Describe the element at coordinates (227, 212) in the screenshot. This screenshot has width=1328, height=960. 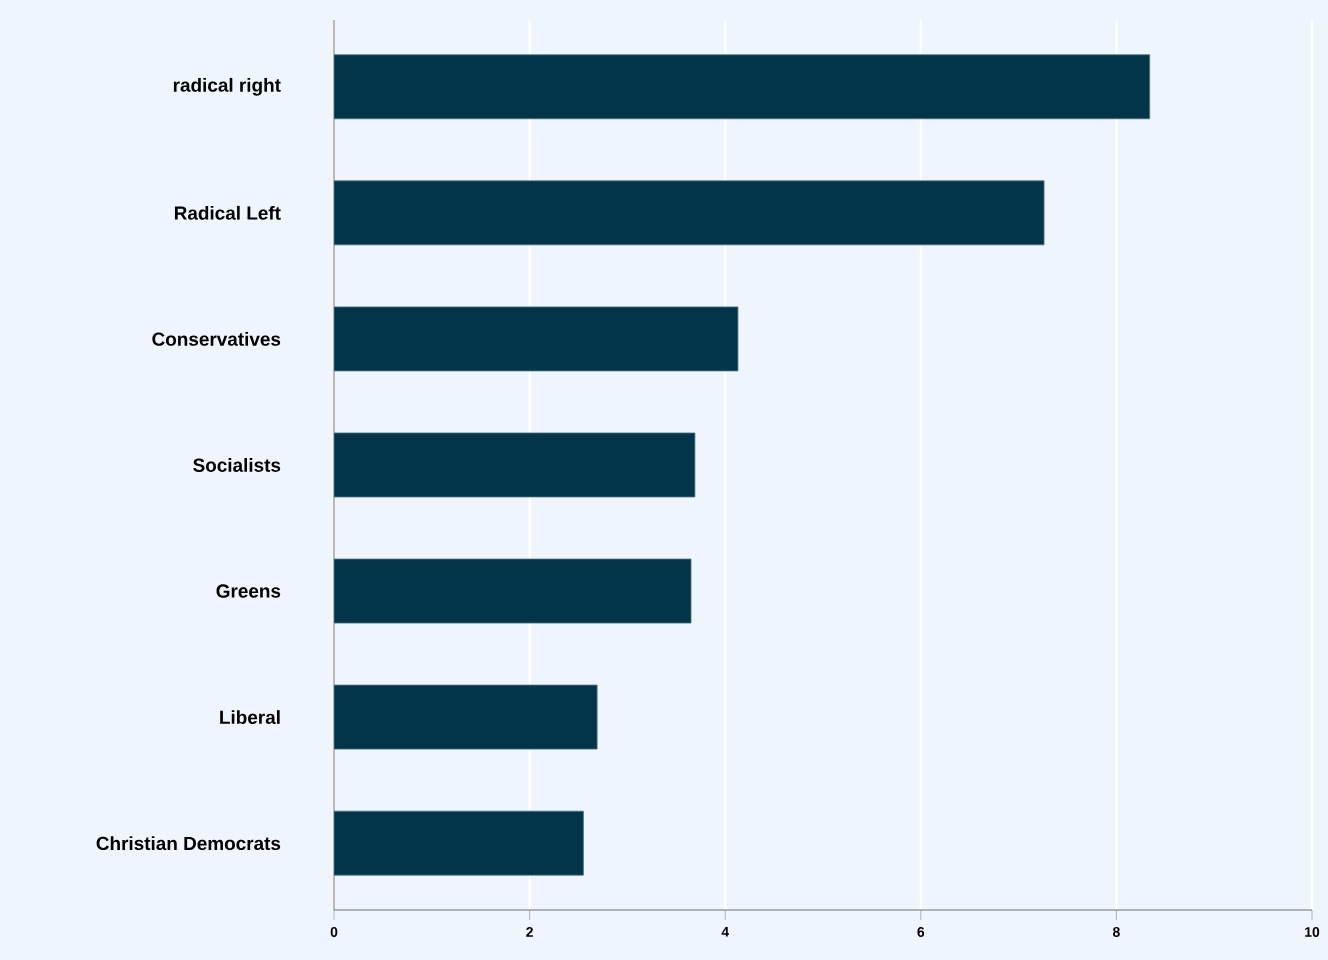
I see `y-tick-label: Radical Left` at that location.